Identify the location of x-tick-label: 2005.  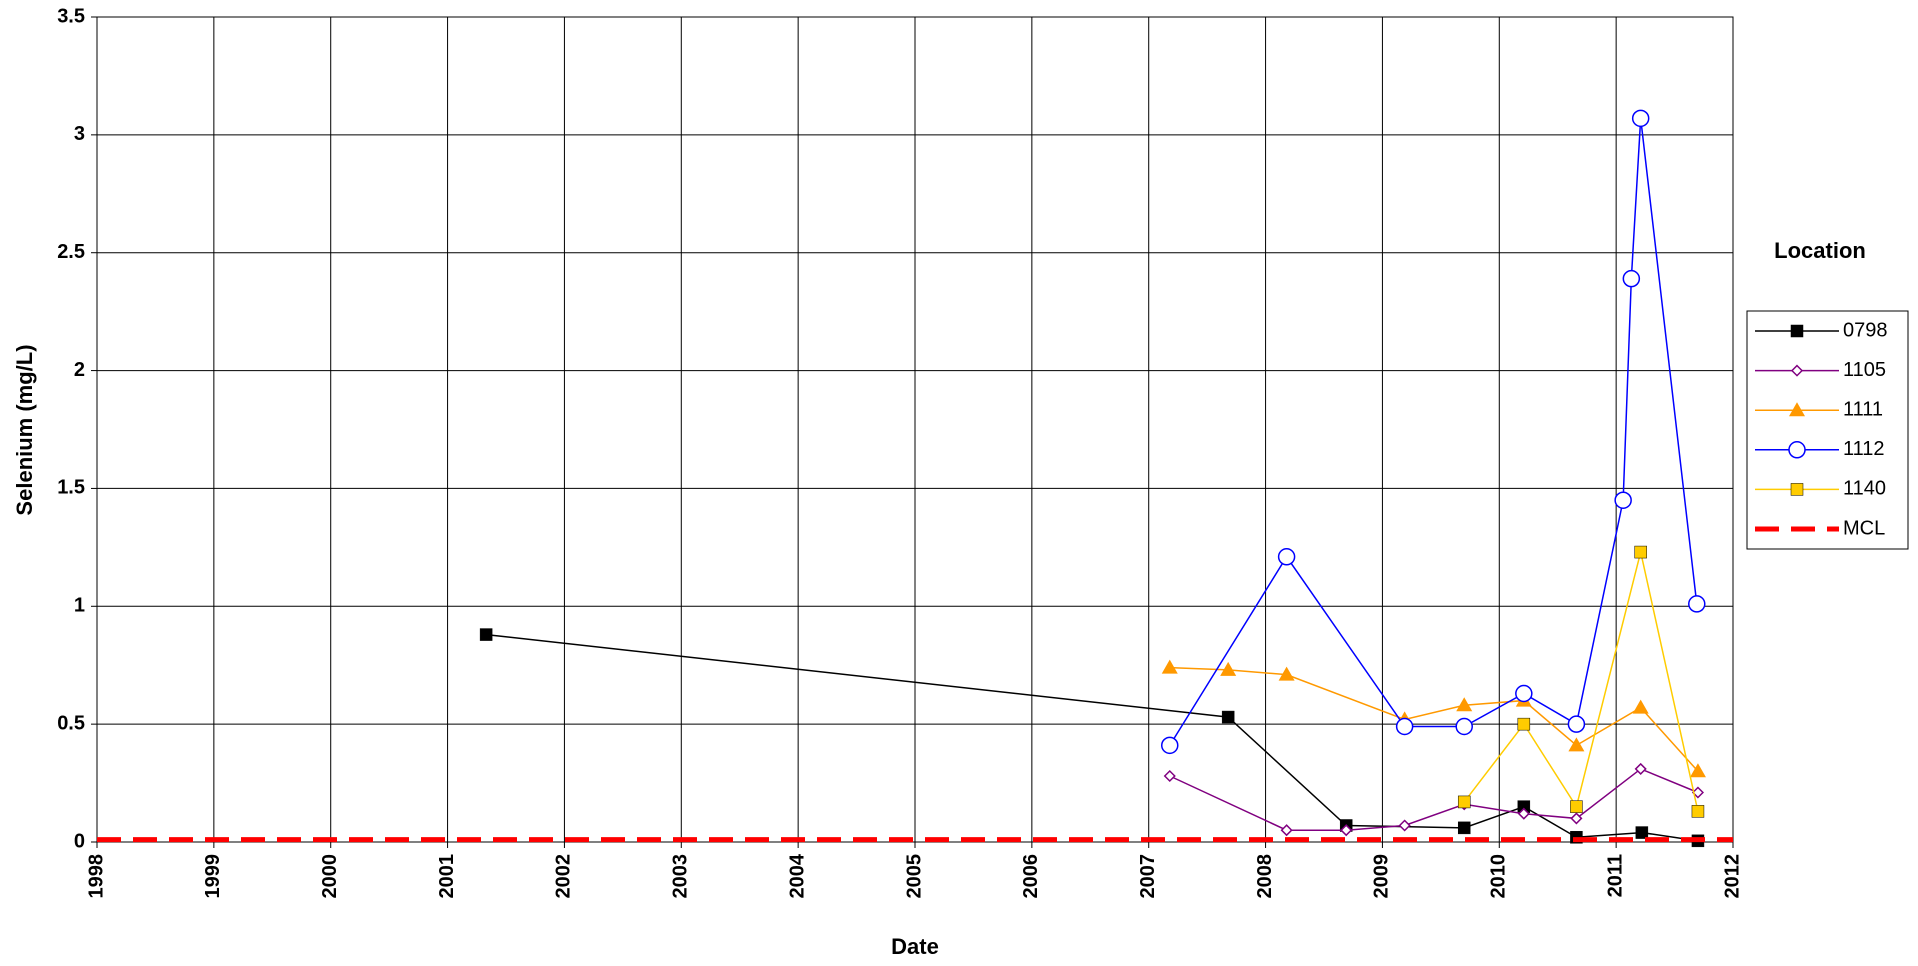
(914, 876).